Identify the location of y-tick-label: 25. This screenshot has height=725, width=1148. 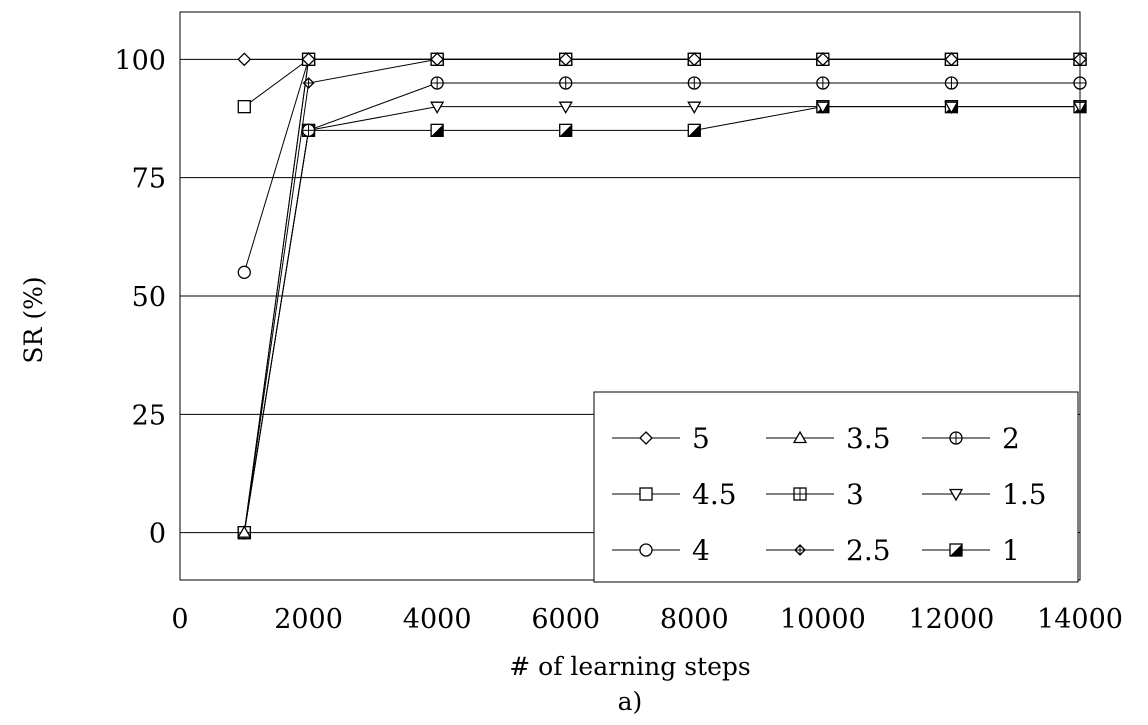
(149, 415).